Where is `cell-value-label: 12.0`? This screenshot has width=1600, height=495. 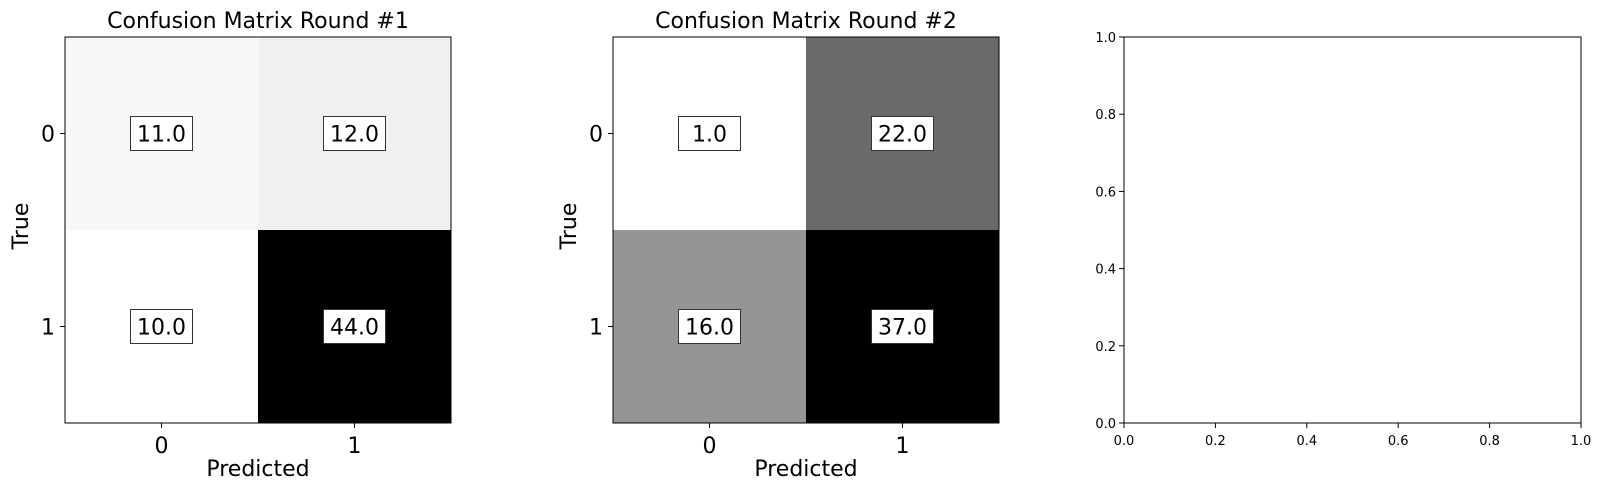
cell-value-label: 12.0 is located at coordinates (354, 135).